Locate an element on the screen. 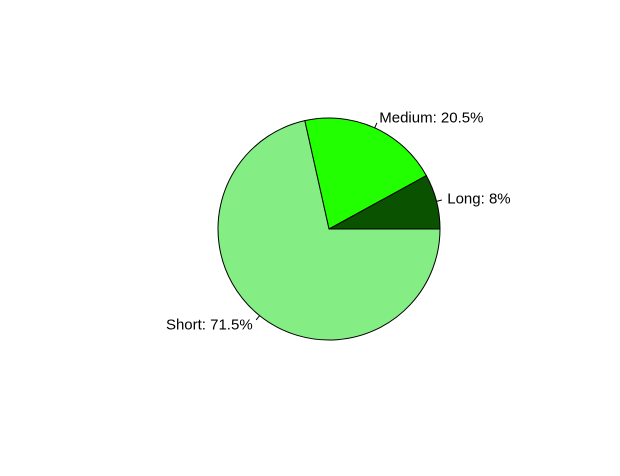 This screenshot has width=620, height=476. leader-line-short is located at coordinates (257, 318).